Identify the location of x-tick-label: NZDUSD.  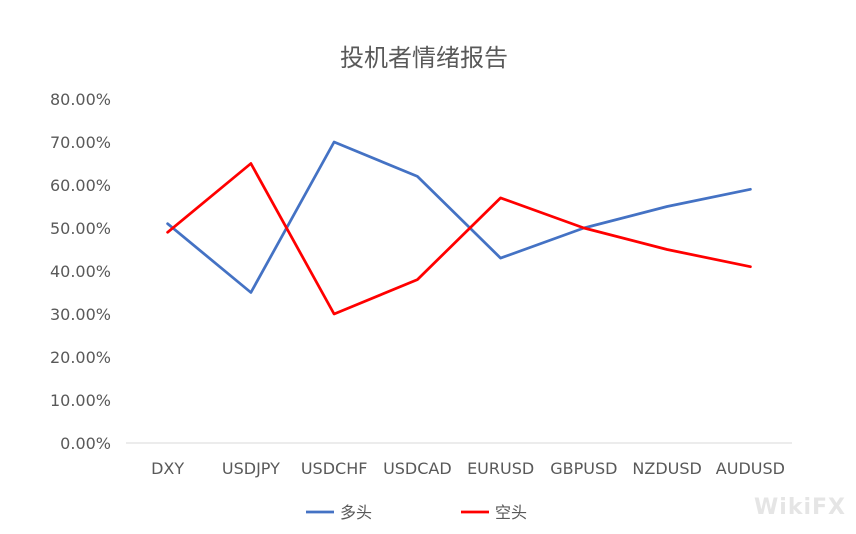
(666, 468).